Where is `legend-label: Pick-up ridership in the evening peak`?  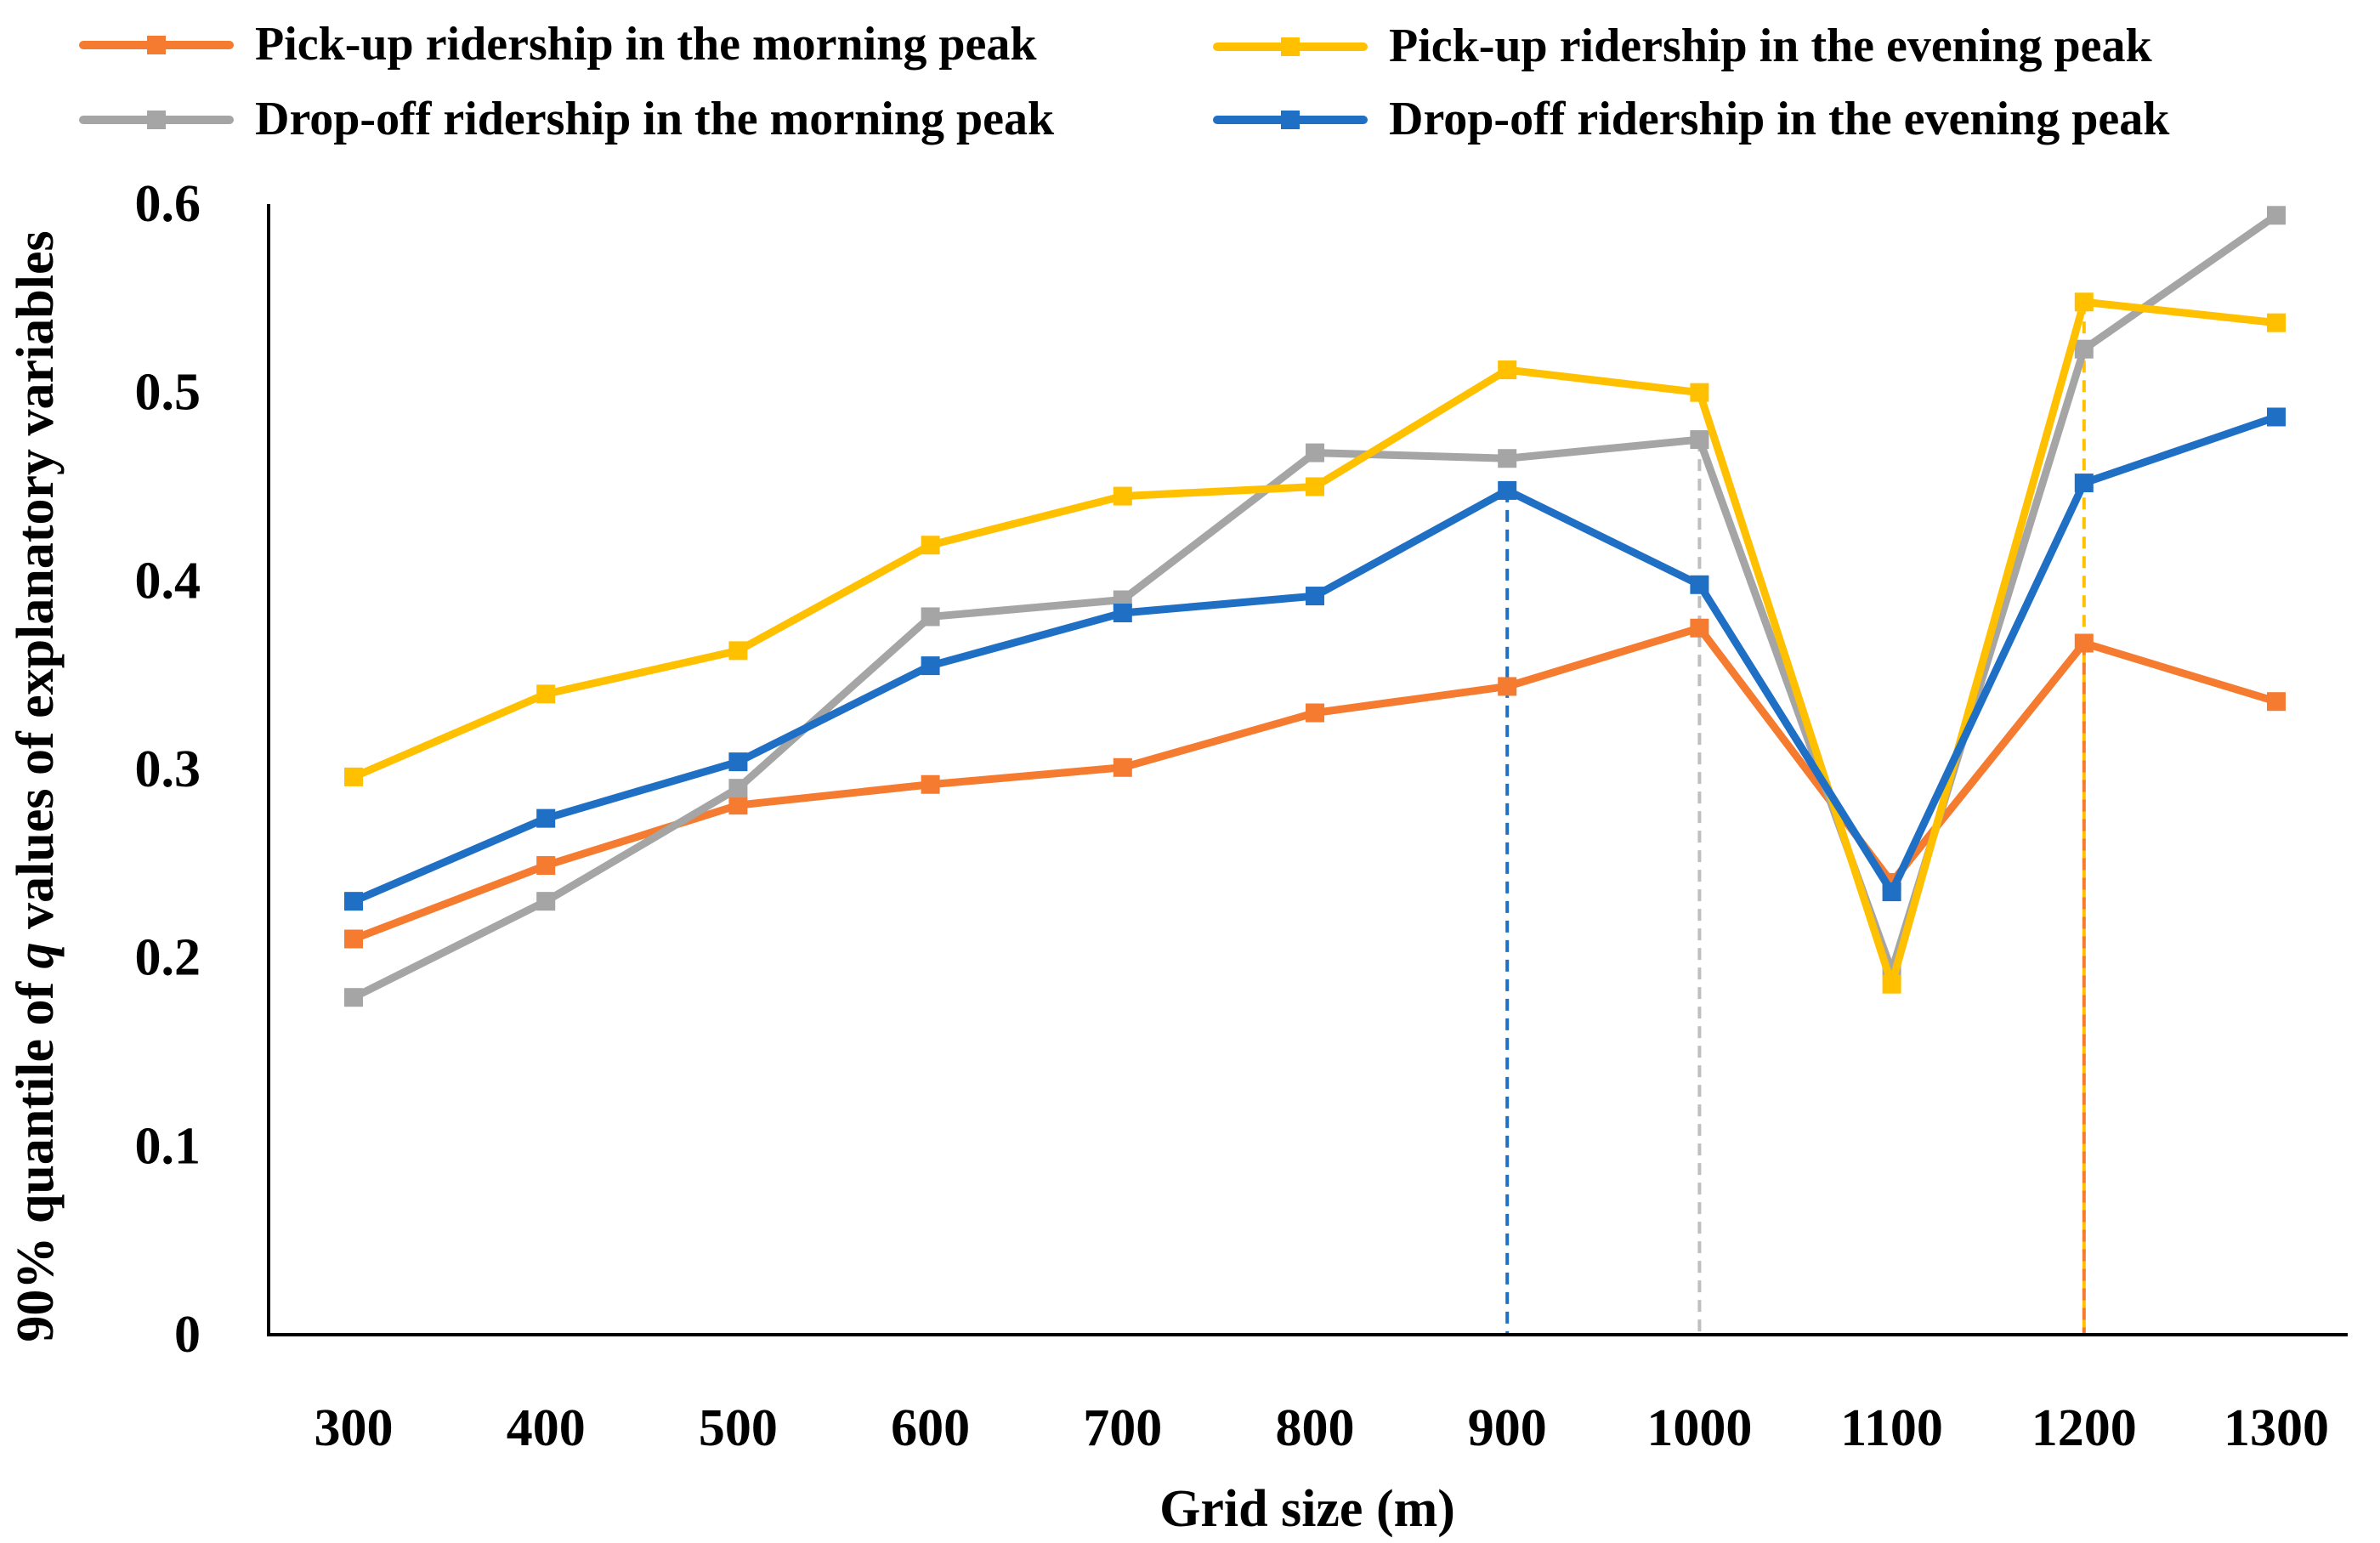 legend-label: Pick-up ridership in the evening peak is located at coordinates (1771, 46).